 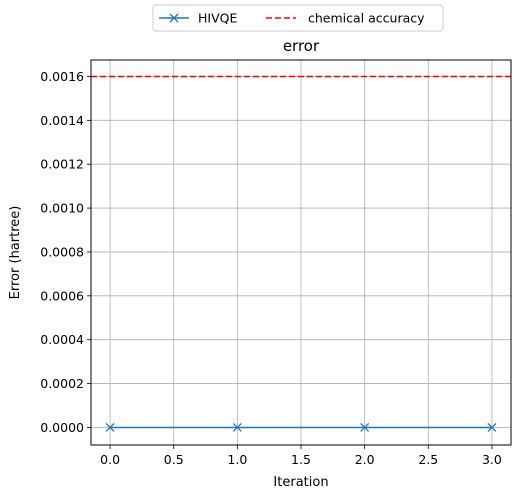 What do you see at coordinates (492, 459) in the screenshot?
I see `x-tick-label: 3.0` at bounding box center [492, 459].